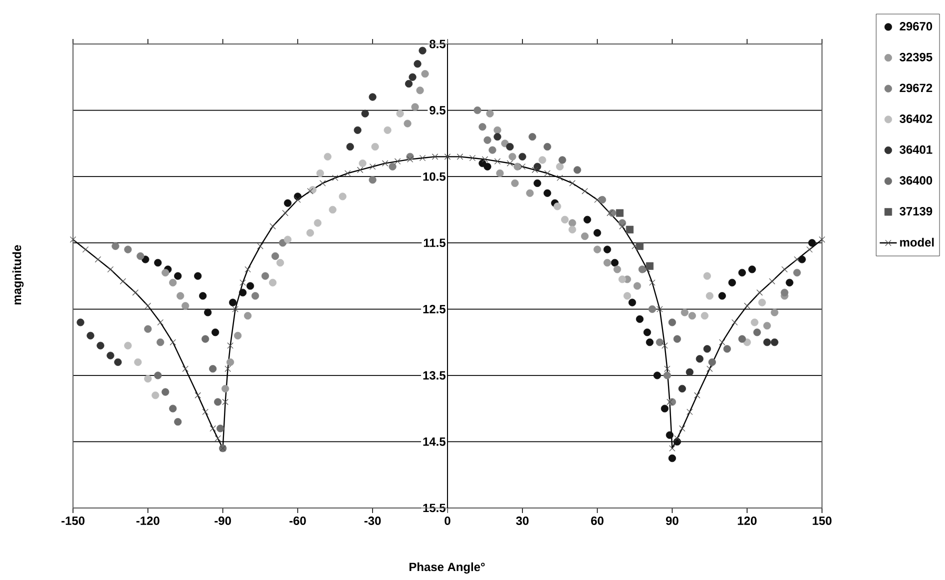 The width and height of the screenshot is (945, 580). What do you see at coordinates (18, 274) in the screenshot?
I see `y-axis-title: magnitude` at bounding box center [18, 274].